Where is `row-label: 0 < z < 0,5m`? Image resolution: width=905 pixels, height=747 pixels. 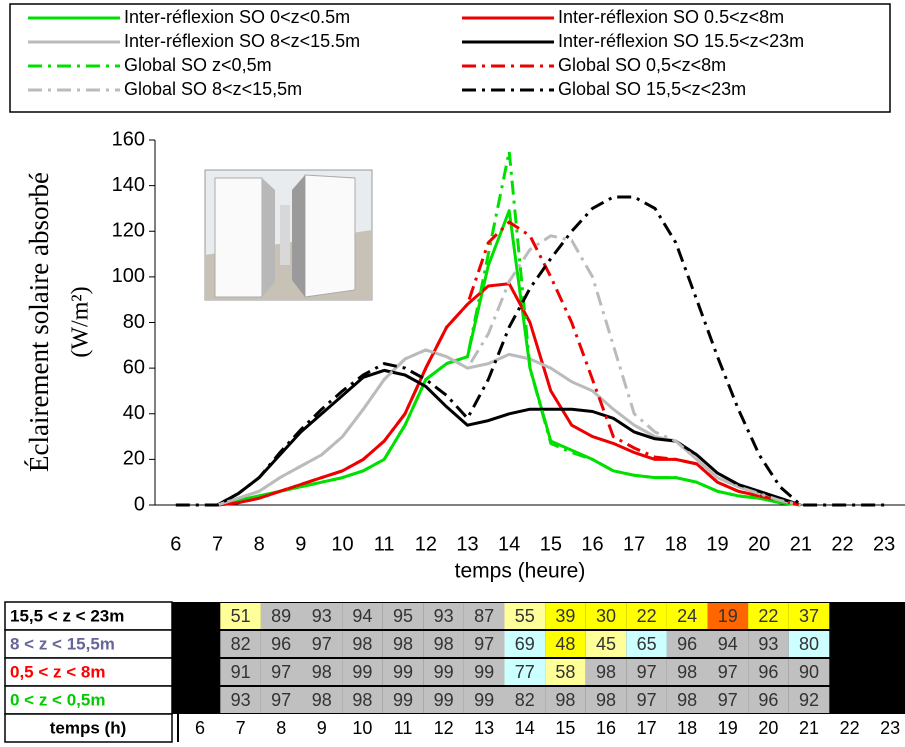 row-label: 0 < z < 0,5m is located at coordinates (57, 699).